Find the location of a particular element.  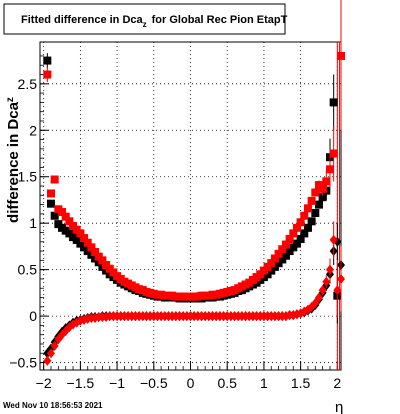

y-axis-label: difference in Dca is located at coordinates (13, 162).